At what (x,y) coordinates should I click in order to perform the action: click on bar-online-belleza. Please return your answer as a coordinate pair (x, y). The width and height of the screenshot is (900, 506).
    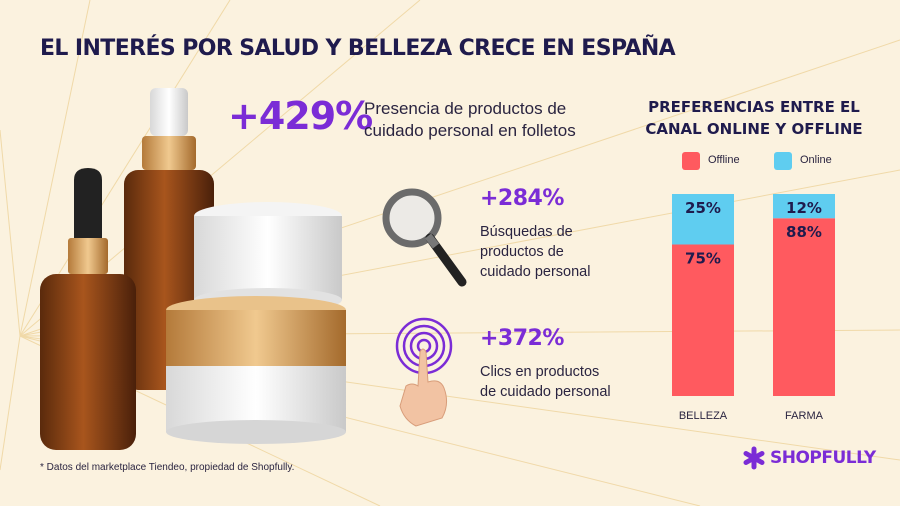
    Looking at the image, I should click on (703, 219).